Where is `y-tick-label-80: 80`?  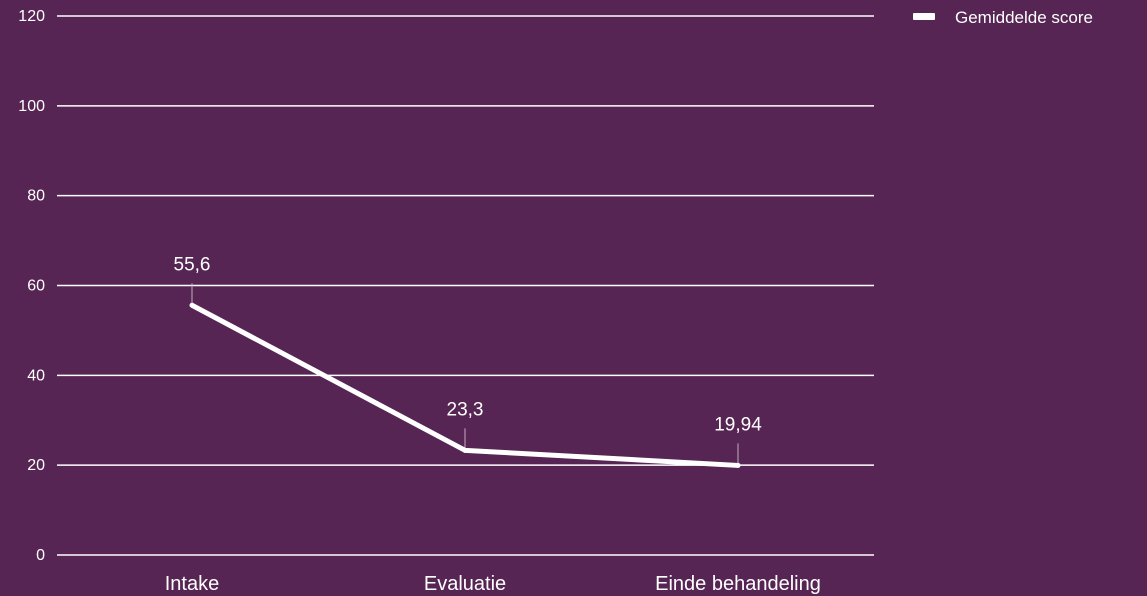
y-tick-label-80: 80 is located at coordinates (36, 196).